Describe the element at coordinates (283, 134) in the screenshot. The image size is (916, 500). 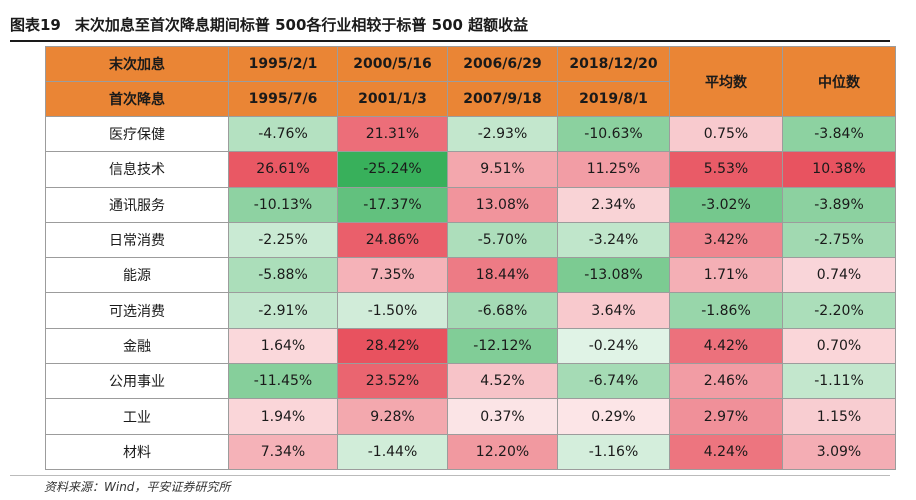
I see `period-return-cell: -4.76%` at that location.